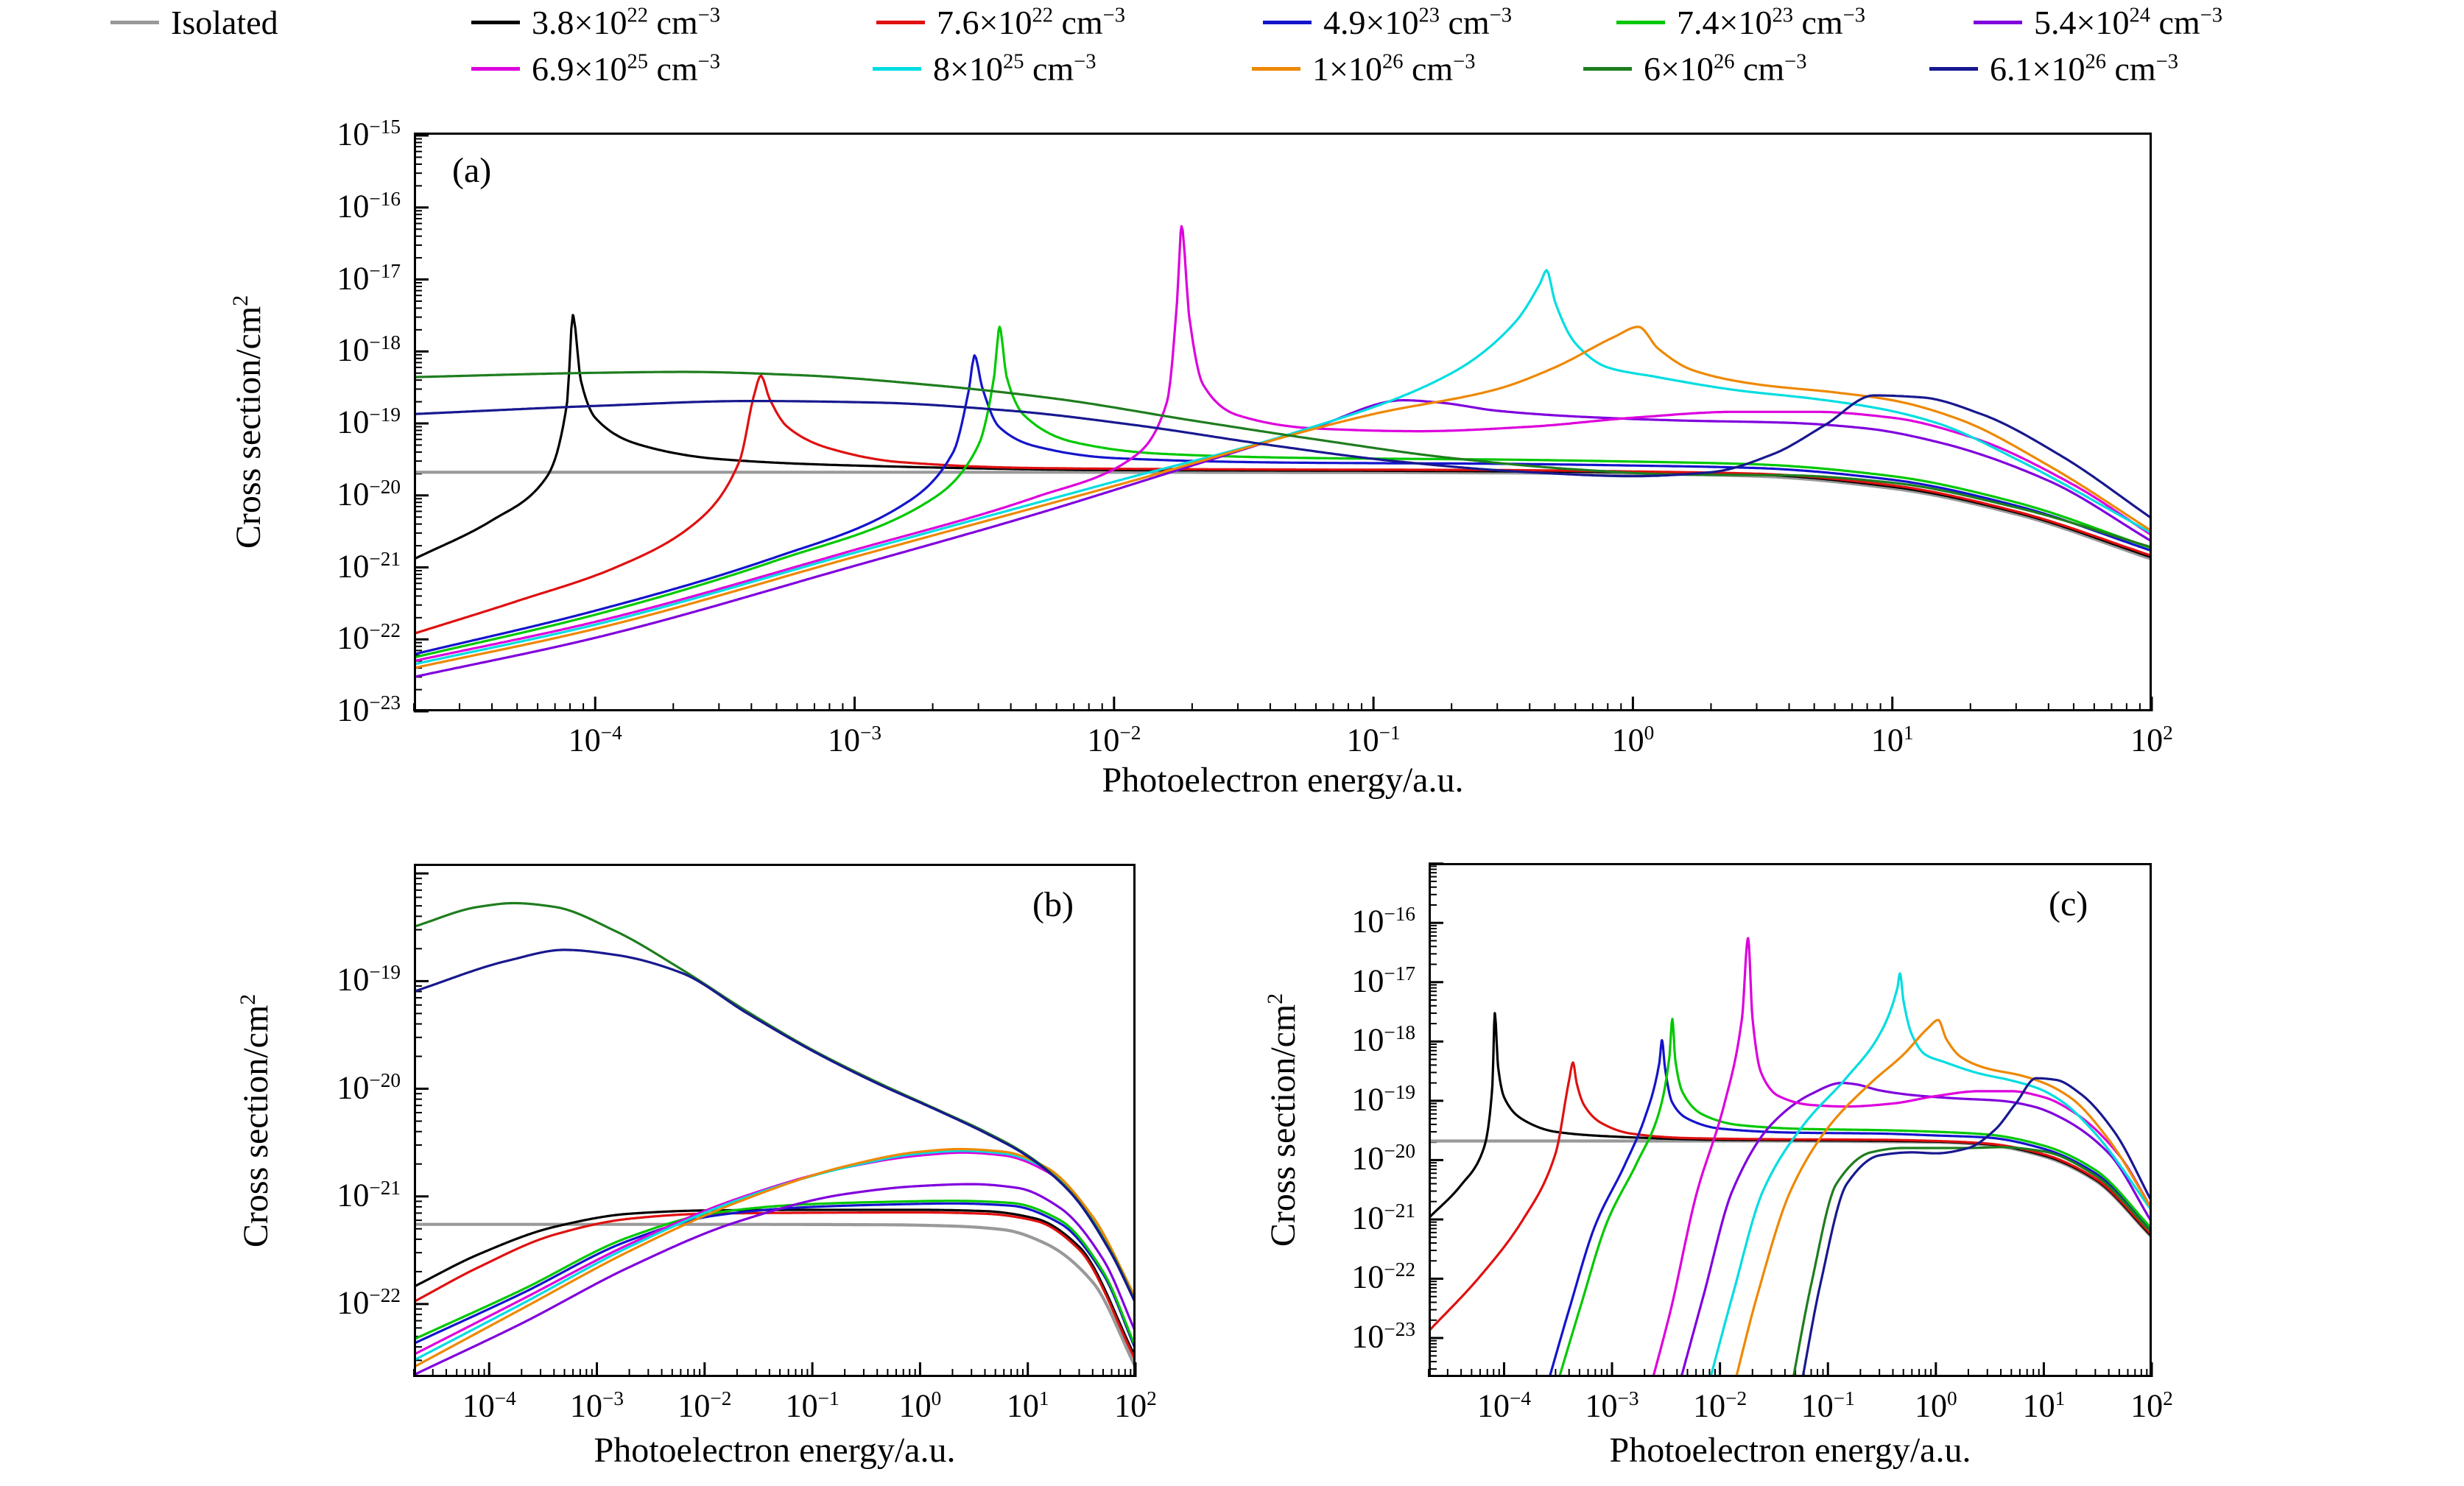  I want to click on axis-ticks, so click(775, 1124).